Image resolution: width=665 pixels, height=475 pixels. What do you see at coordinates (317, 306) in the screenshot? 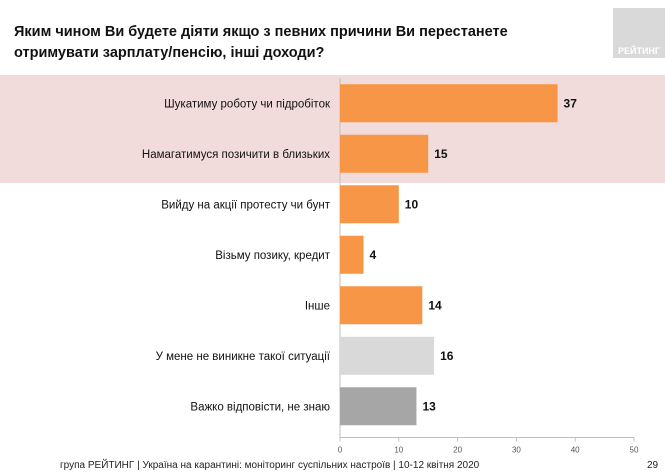
I see `category-label: Інше` at bounding box center [317, 306].